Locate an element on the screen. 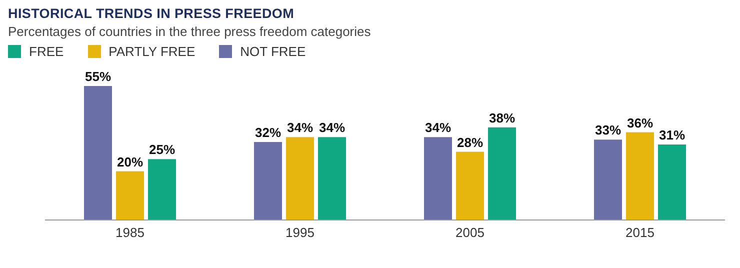 The height and width of the screenshot is (268, 740). data-label: 31% is located at coordinates (672, 134).